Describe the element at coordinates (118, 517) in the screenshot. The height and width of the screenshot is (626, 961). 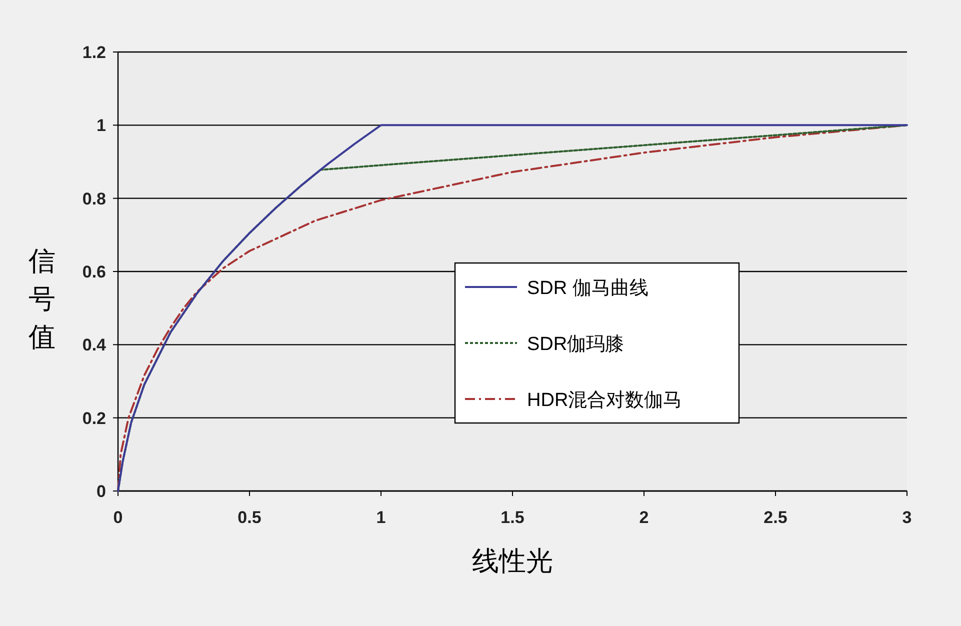
I see `x-tick-label: 0` at that location.